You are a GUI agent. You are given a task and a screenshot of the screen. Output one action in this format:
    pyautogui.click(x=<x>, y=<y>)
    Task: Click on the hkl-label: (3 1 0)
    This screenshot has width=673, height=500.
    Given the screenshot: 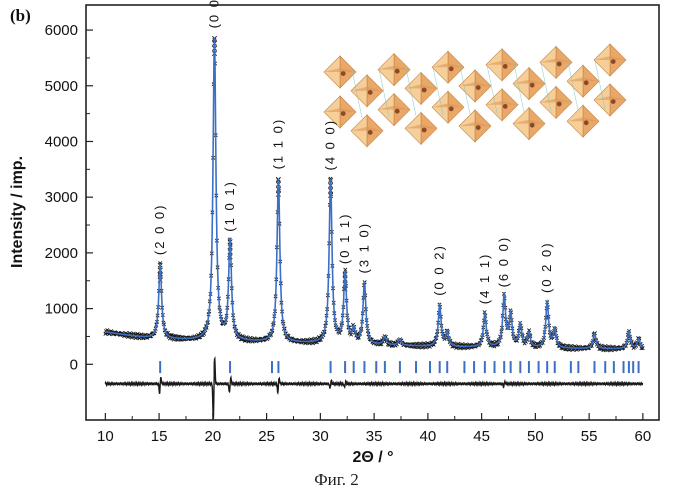 What is the action you would take?
    pyautogui.click(x=363, y=248)
    